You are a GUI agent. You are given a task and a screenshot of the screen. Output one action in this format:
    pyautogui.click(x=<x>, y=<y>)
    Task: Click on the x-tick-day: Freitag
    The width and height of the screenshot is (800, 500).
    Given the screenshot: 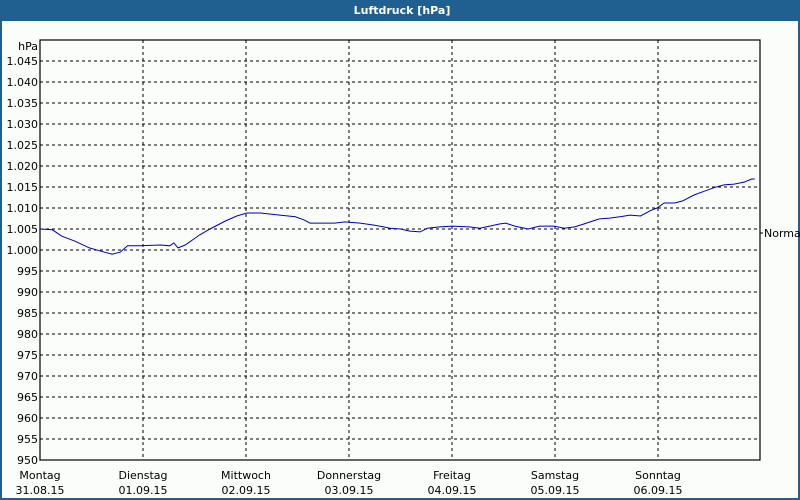 What is the action you would take?
    pyautogui.click(x=452, y=475)
    